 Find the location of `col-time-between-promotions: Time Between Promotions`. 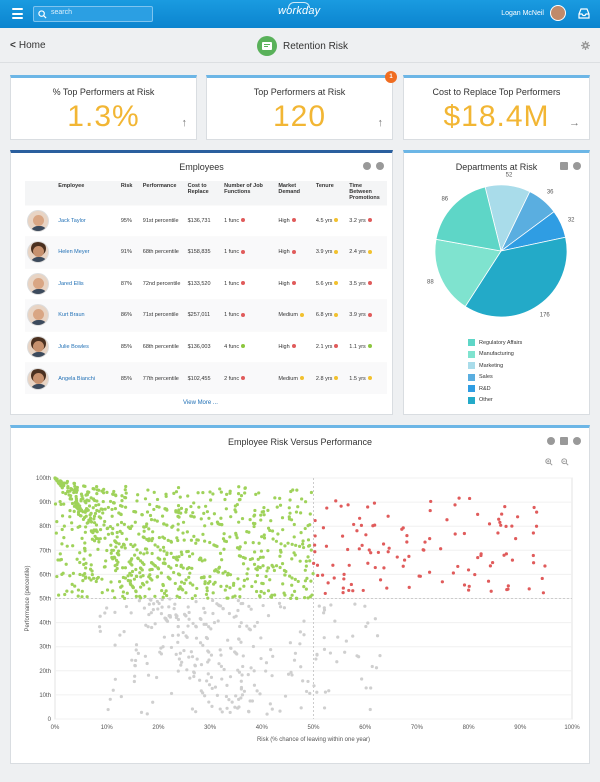

col-time-between-promotions: Time Between Promotions is located at coordinates (364, 192).